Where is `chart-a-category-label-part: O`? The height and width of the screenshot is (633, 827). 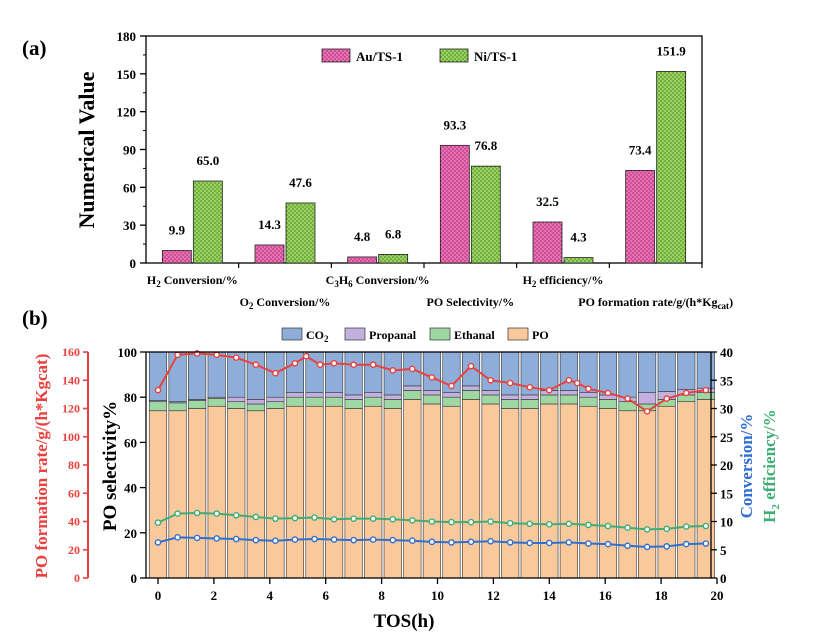 chart-a-category-label-part: O is located at coordinates (244, 302).